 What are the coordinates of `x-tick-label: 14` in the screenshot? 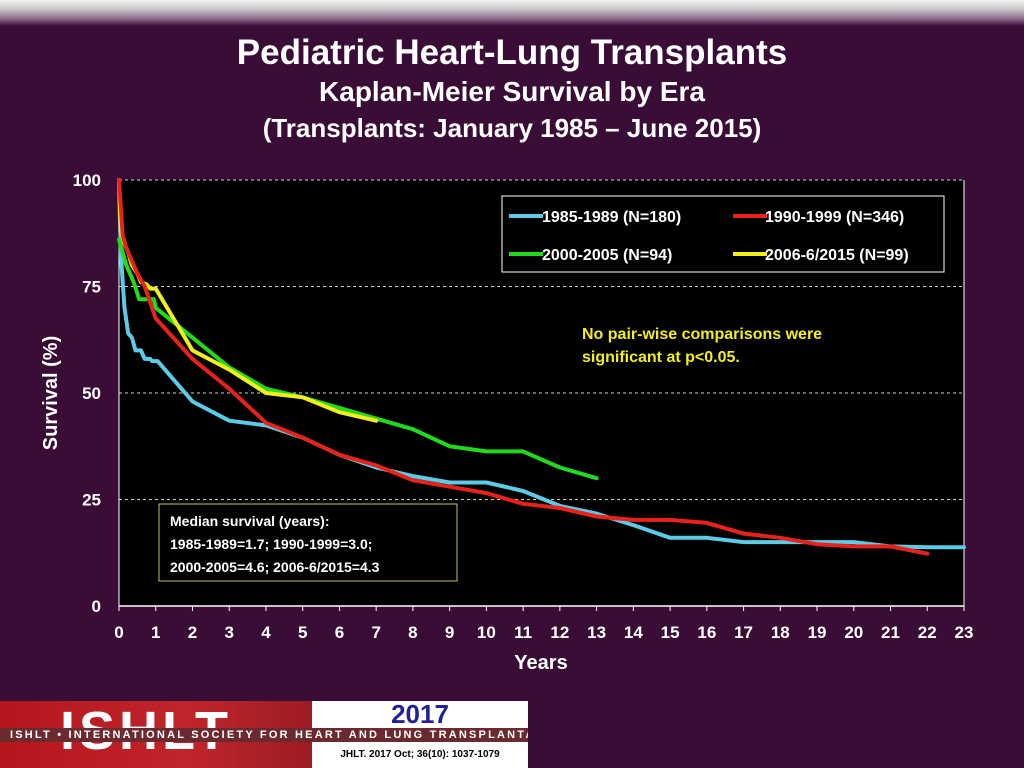 It's located at (633, 632).